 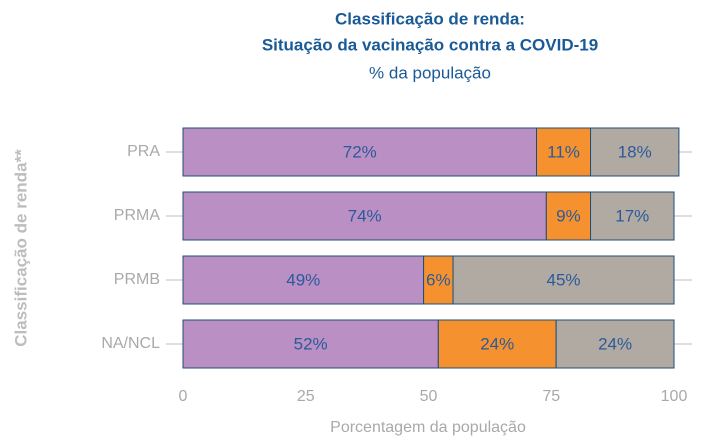 What do you see at coordinates (137, 279) in the screenshot?
I see `y-tick-label: PRMB` at bounding box center [137, 279].